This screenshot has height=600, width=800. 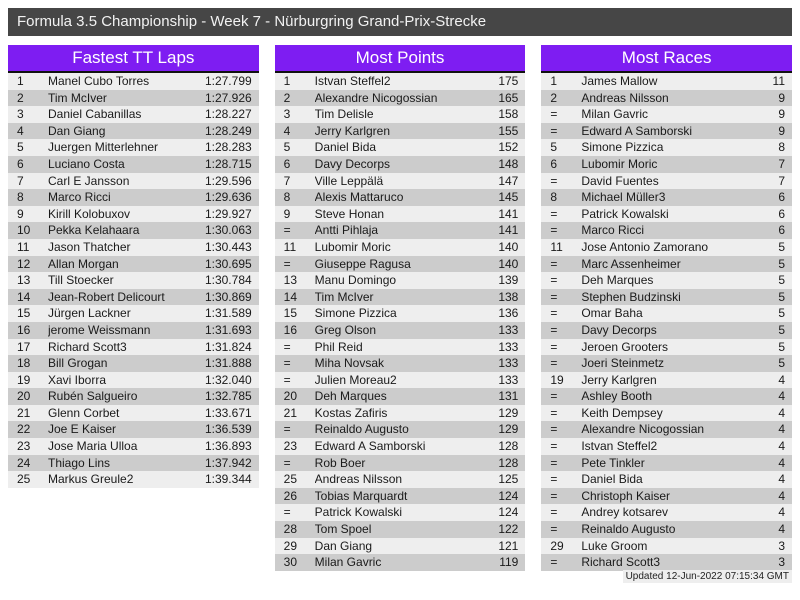 What do you see at coordinates (133, 479) in the screenshot?
I see `table-row: 25 Markus Greule2 1:39.344` at bounding box center [133, 479].